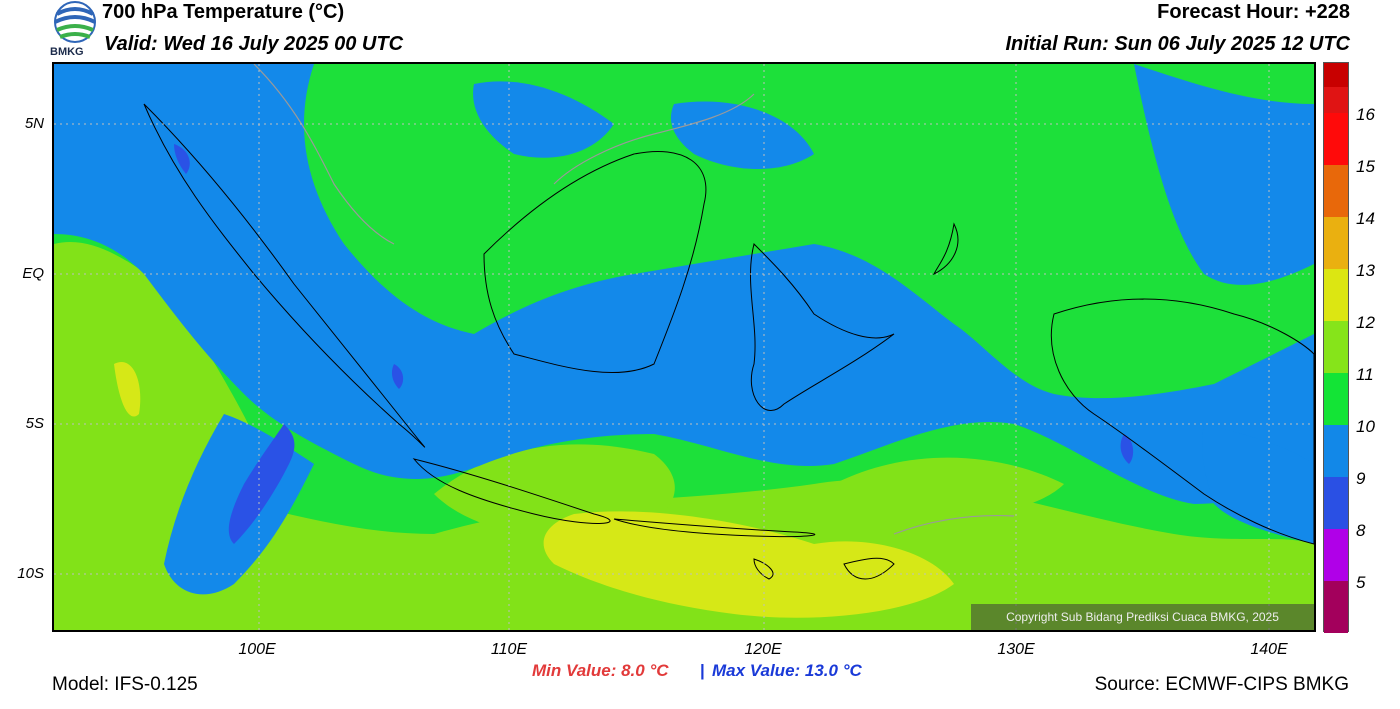  Describe the element at coordinates (1269, 649) in the screenshot. I see `lon-label-140e: 140E` at that location.